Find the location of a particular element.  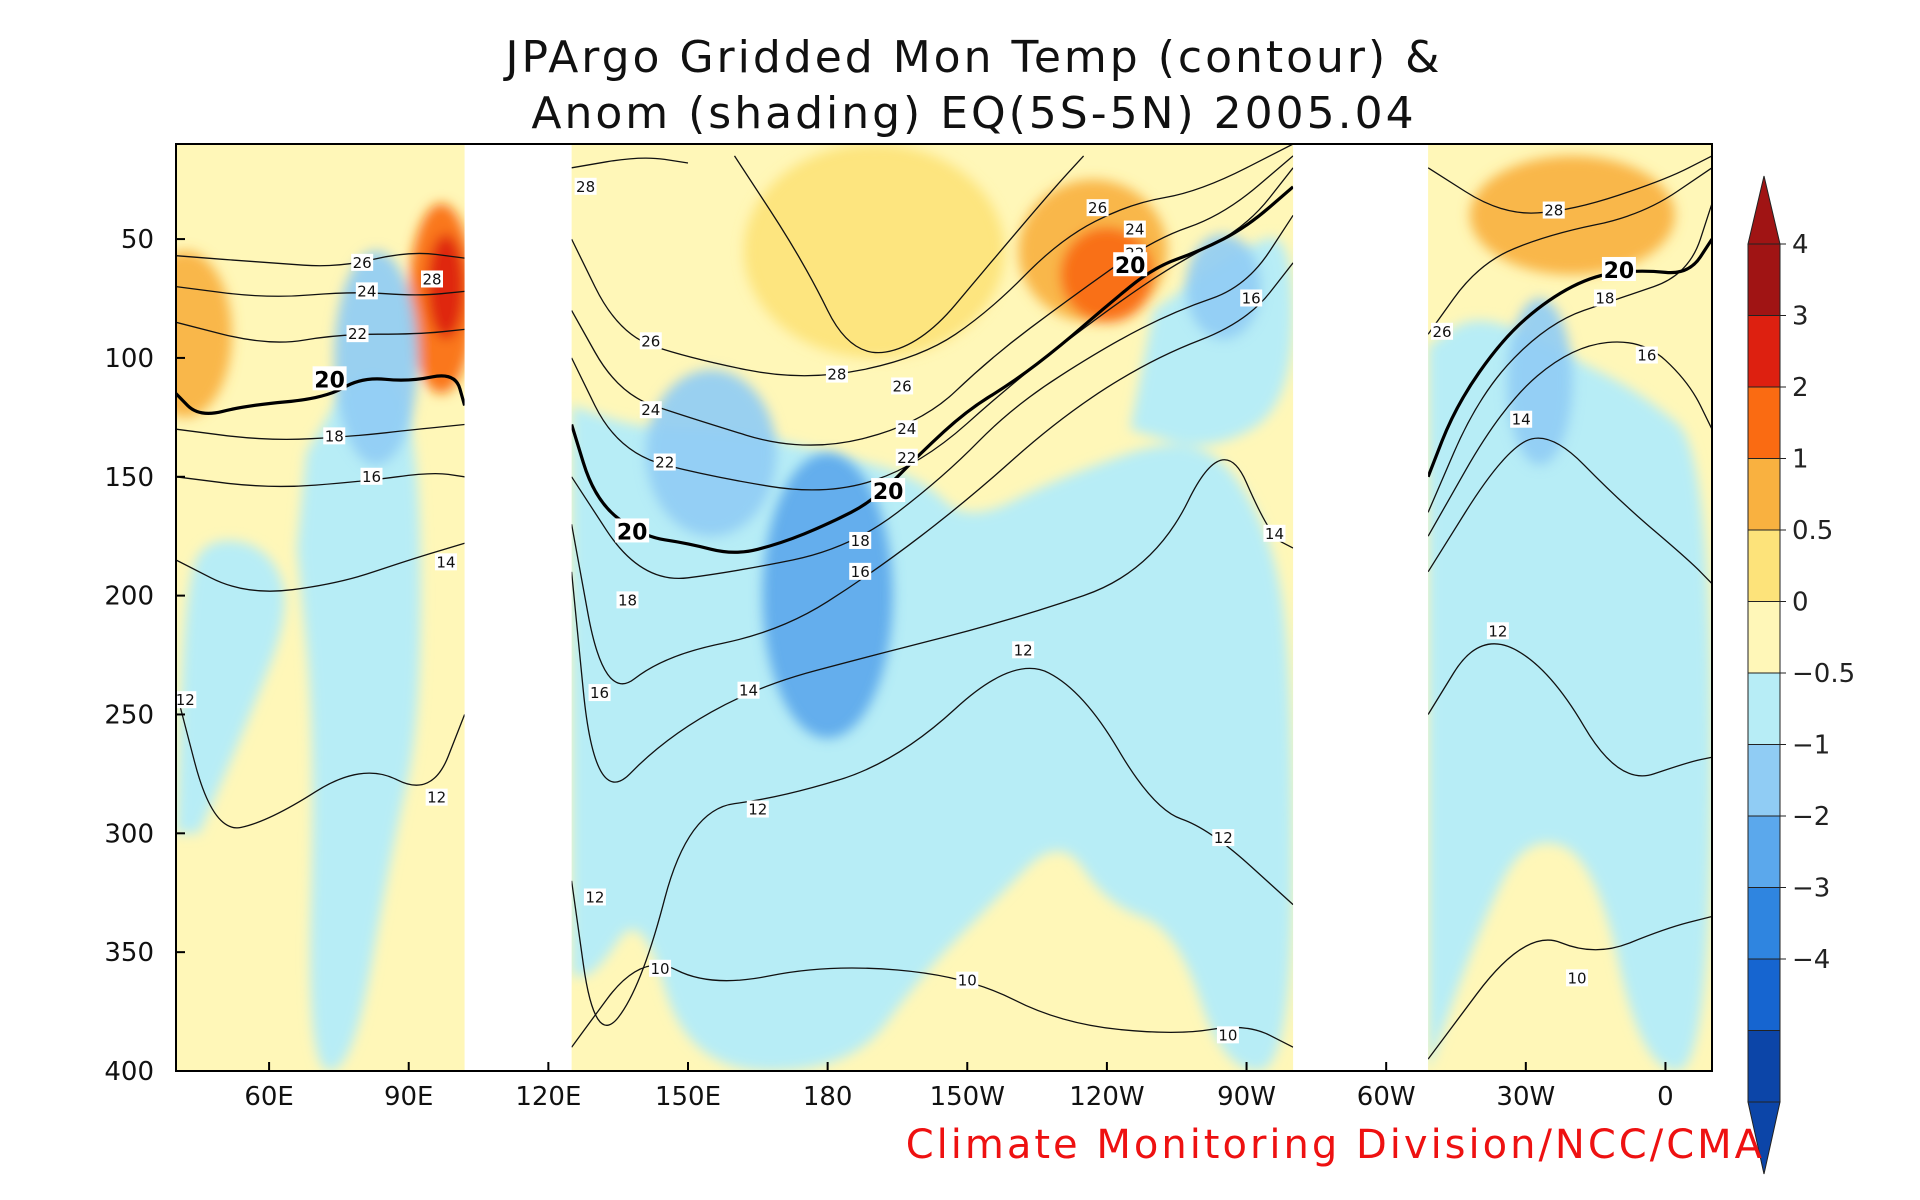

x-tick-label: 120W is located at coordinates (1106, 1097).